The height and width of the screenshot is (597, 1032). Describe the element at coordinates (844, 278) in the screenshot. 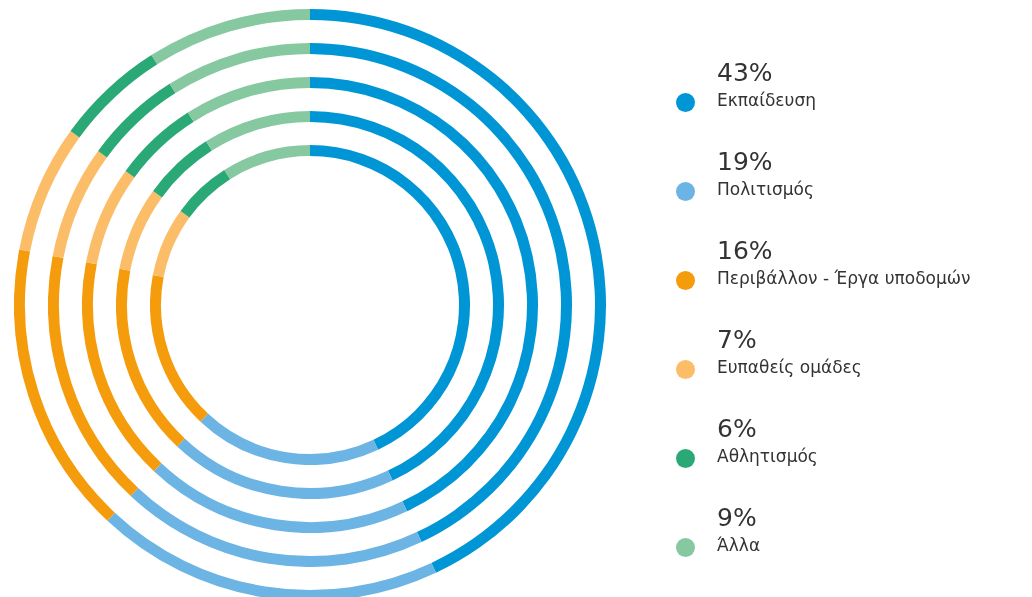

I see `legend-label: Περιβάλλον - Έργα υποδομών` at that location.